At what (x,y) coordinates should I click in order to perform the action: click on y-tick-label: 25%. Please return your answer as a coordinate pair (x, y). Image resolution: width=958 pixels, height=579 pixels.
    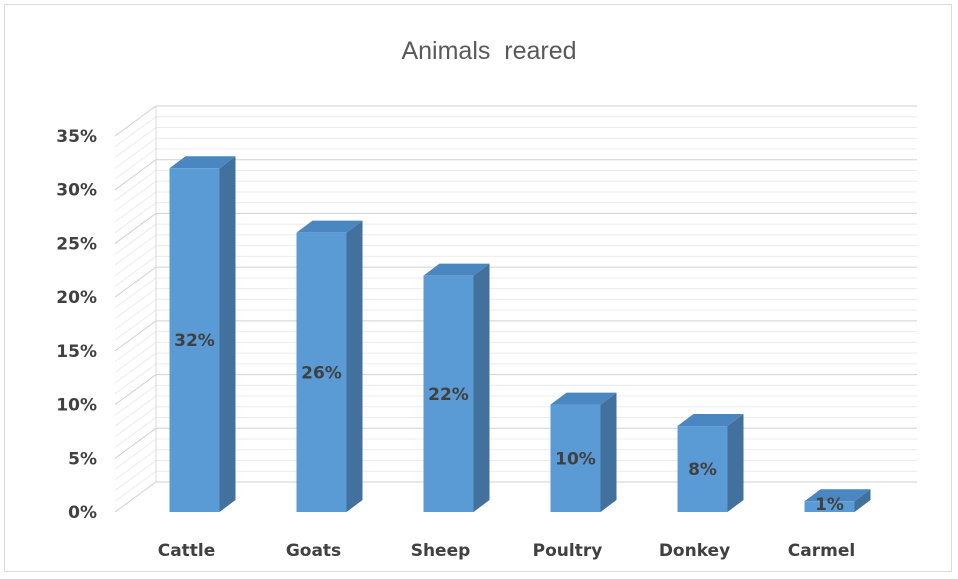
    Looking at the image, I should click on (76, 244).